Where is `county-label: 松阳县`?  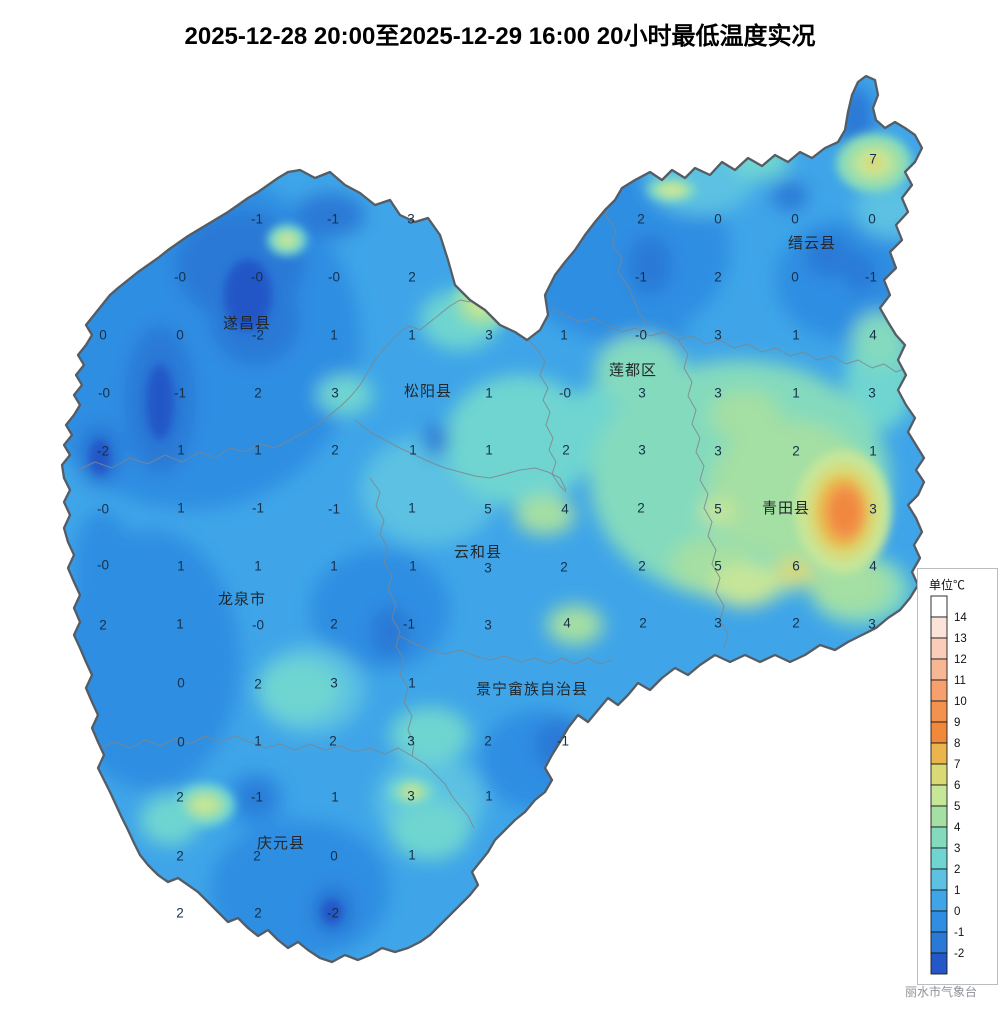
county-label: 松阳县 is located at coordinates (428, 391).